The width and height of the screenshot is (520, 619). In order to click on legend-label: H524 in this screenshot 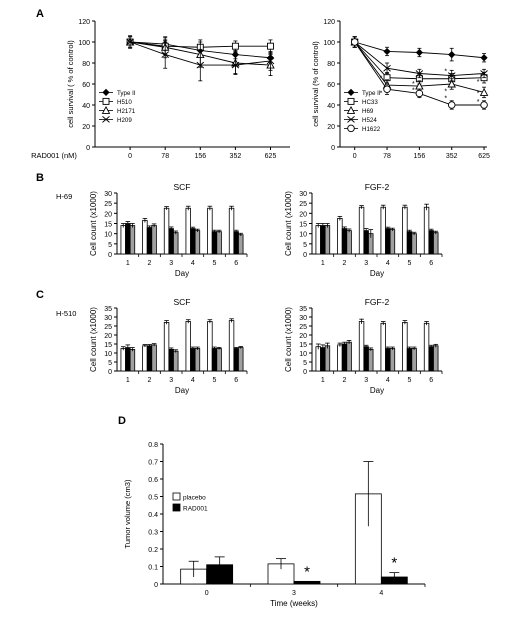, I will do `click(369, 120)`.